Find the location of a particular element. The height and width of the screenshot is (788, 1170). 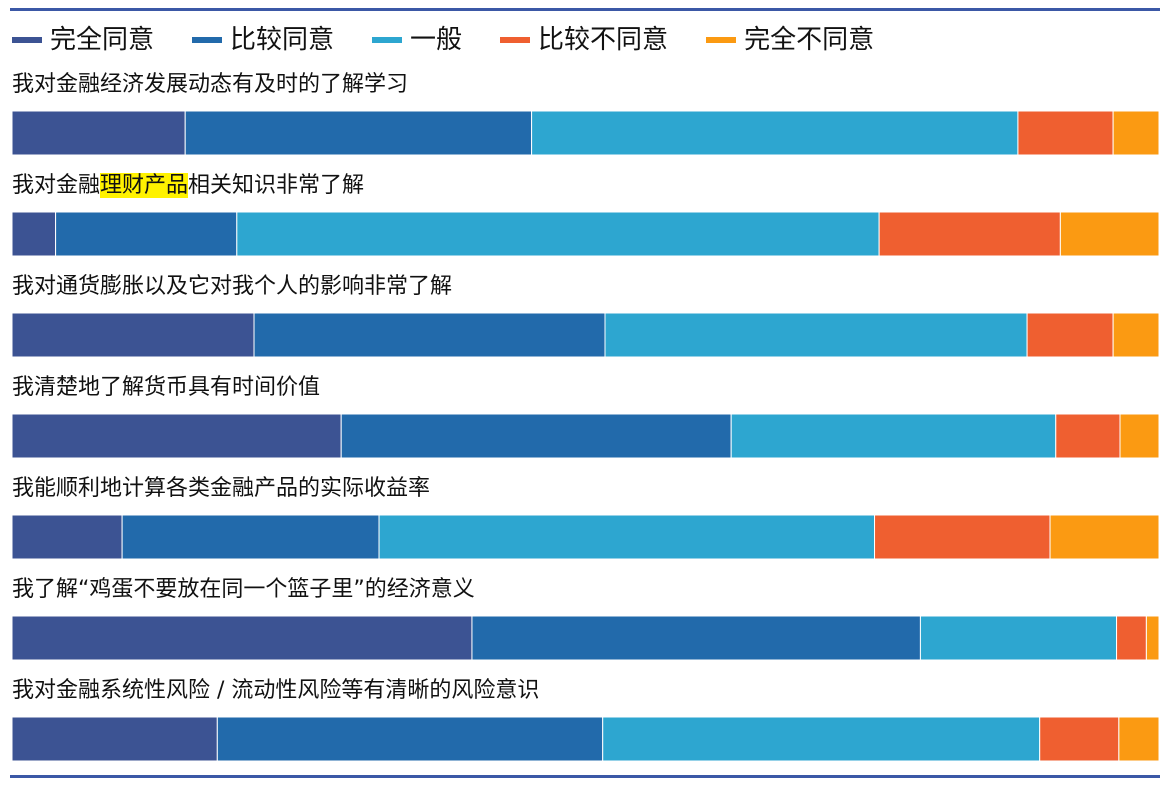

legend-swatch-disagree is located at coordinates (515, 40).